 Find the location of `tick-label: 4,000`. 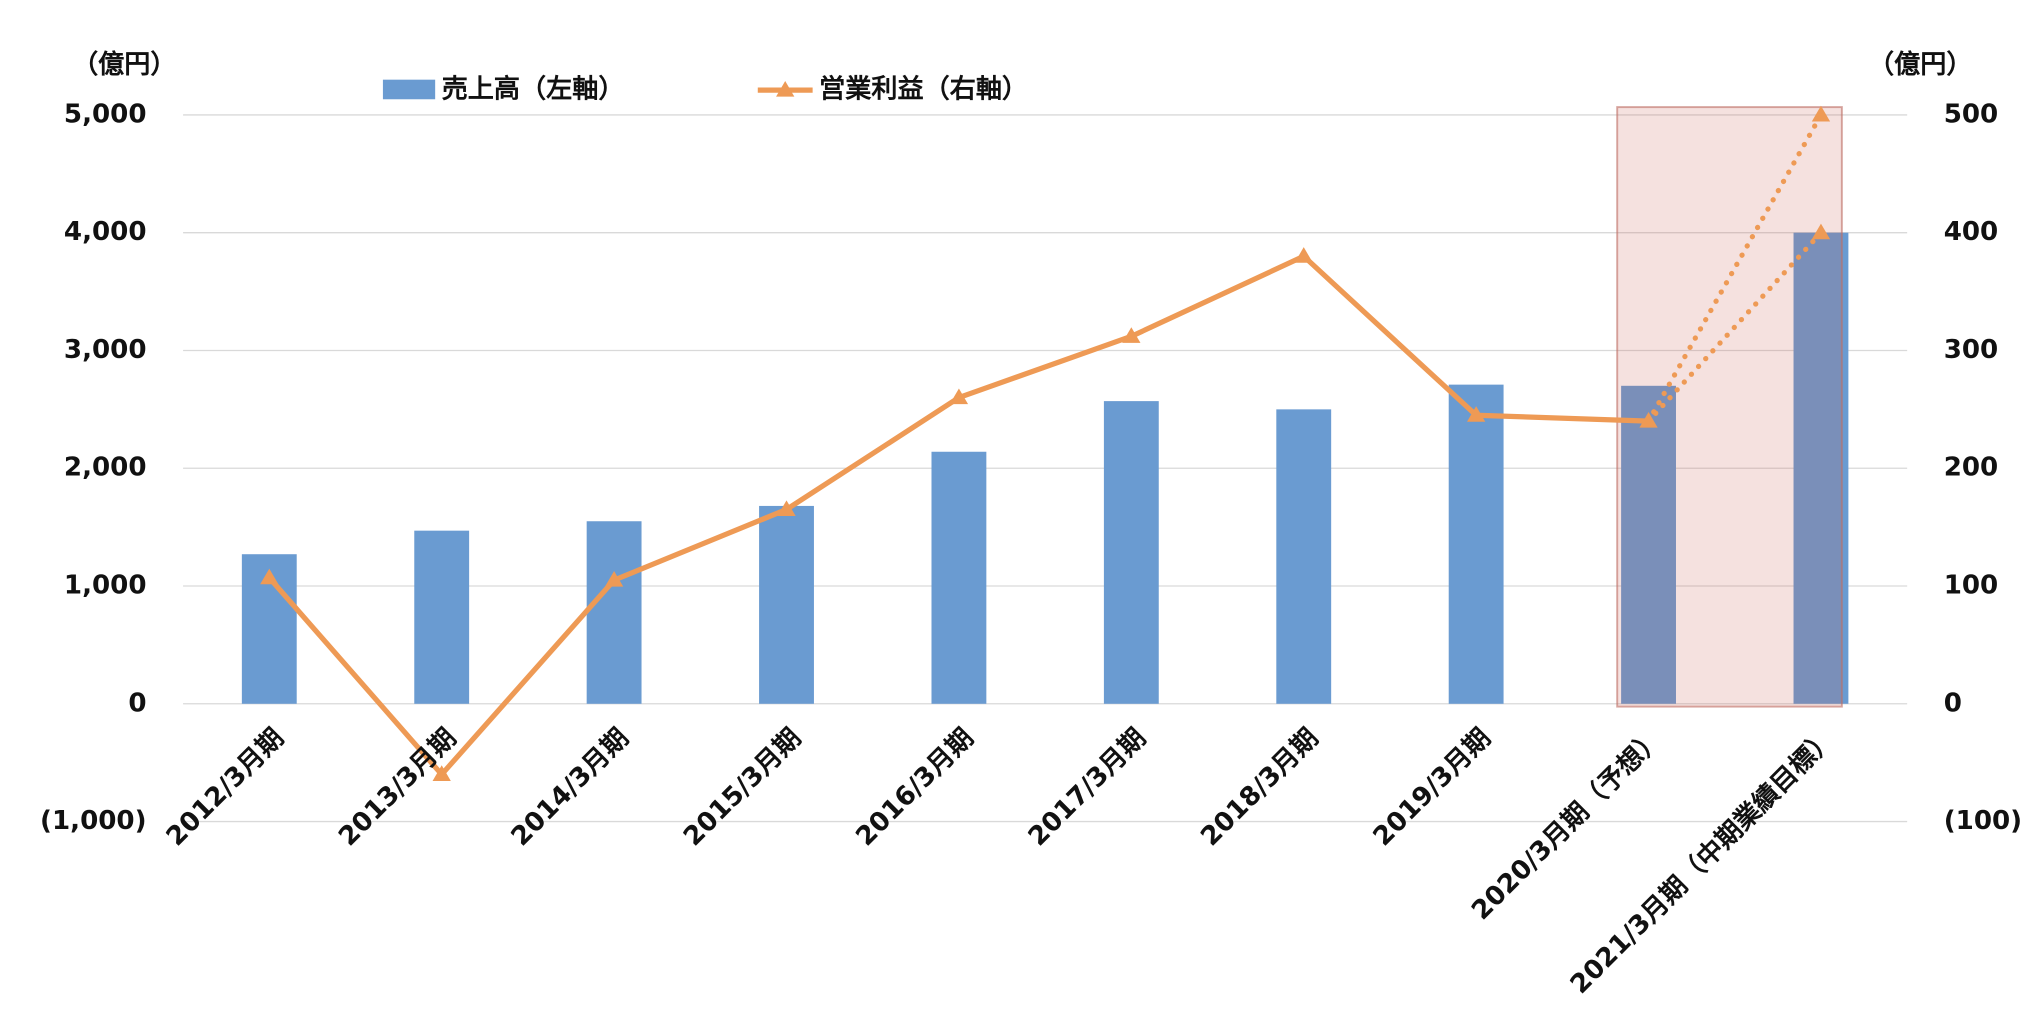

tick-label: 4,000 is located at coordinates (105, 232).